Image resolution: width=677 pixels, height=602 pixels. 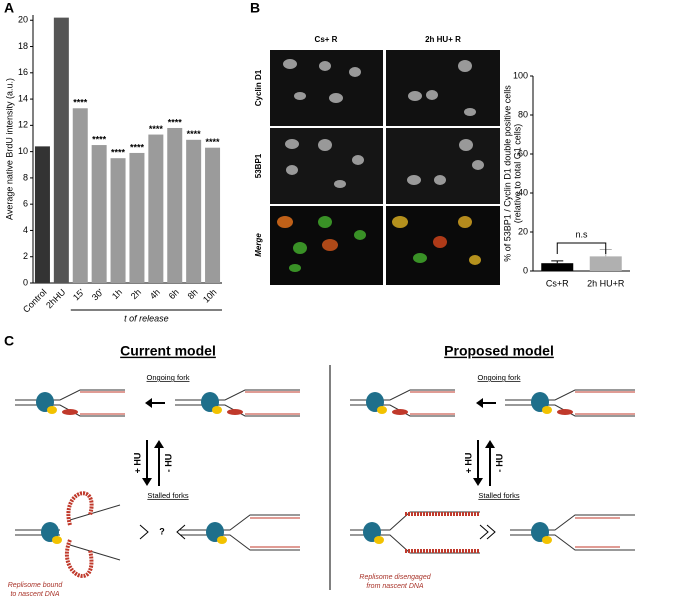 I want to click on x-tick-label: Cs+R, so click(x=557, y=283).